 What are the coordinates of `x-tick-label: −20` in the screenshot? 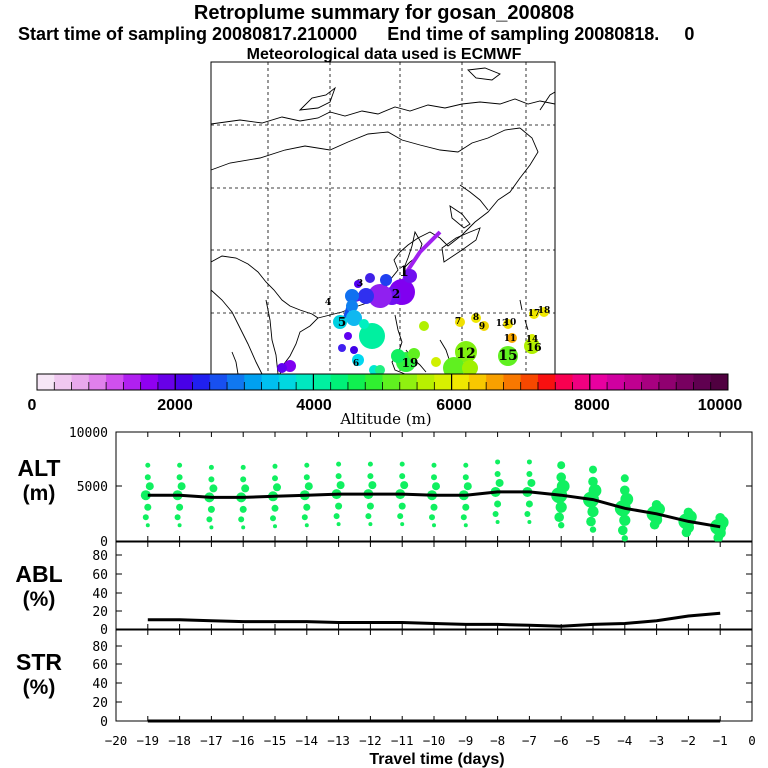 It's located at (116, 740).